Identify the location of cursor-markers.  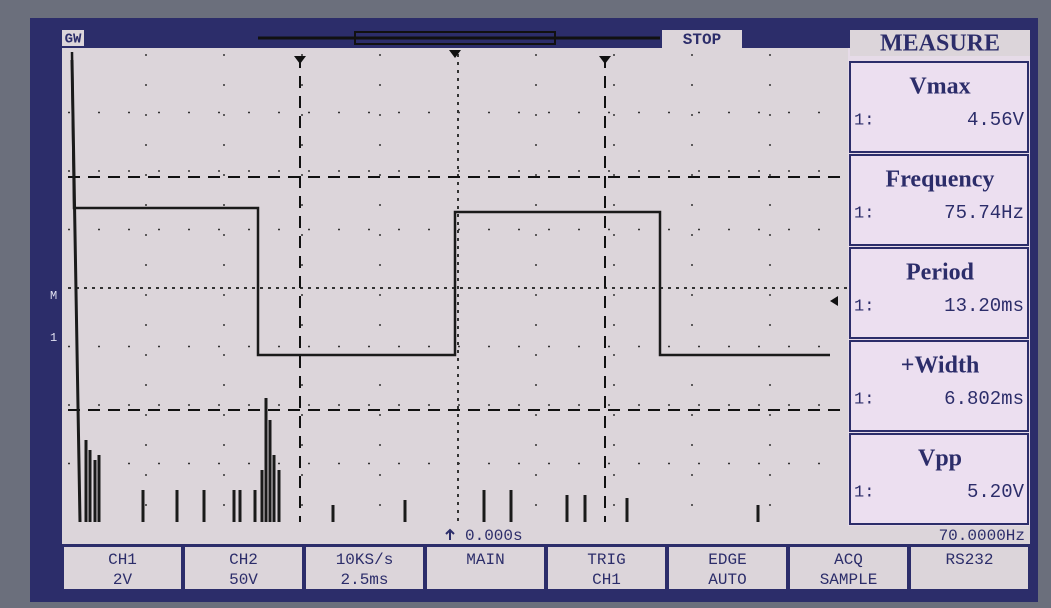
(452, 57).